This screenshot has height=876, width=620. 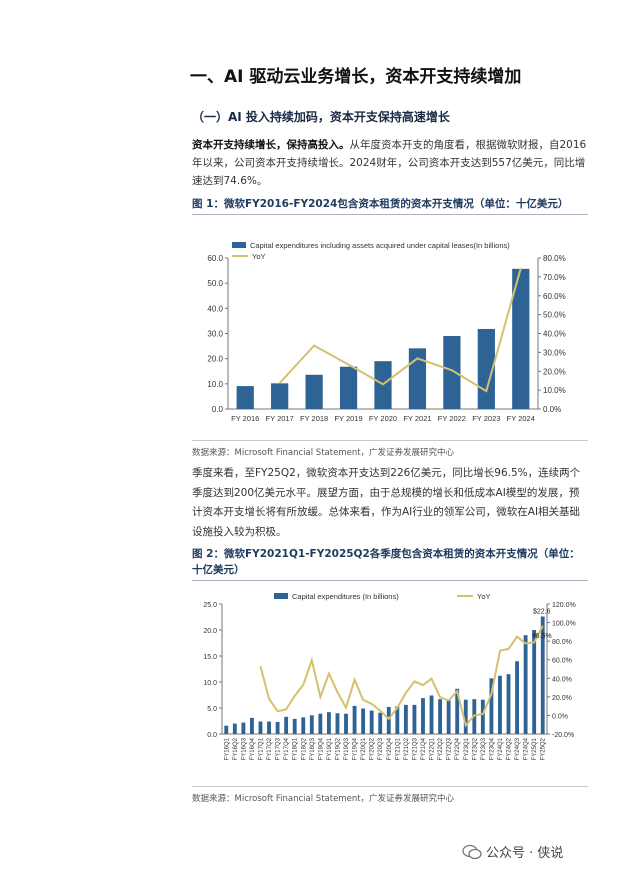 What do you see at coordinates (564, 624) in the screenshot?
I see `y2-tick-label: 100.0%` at bounding box center [564, 624].